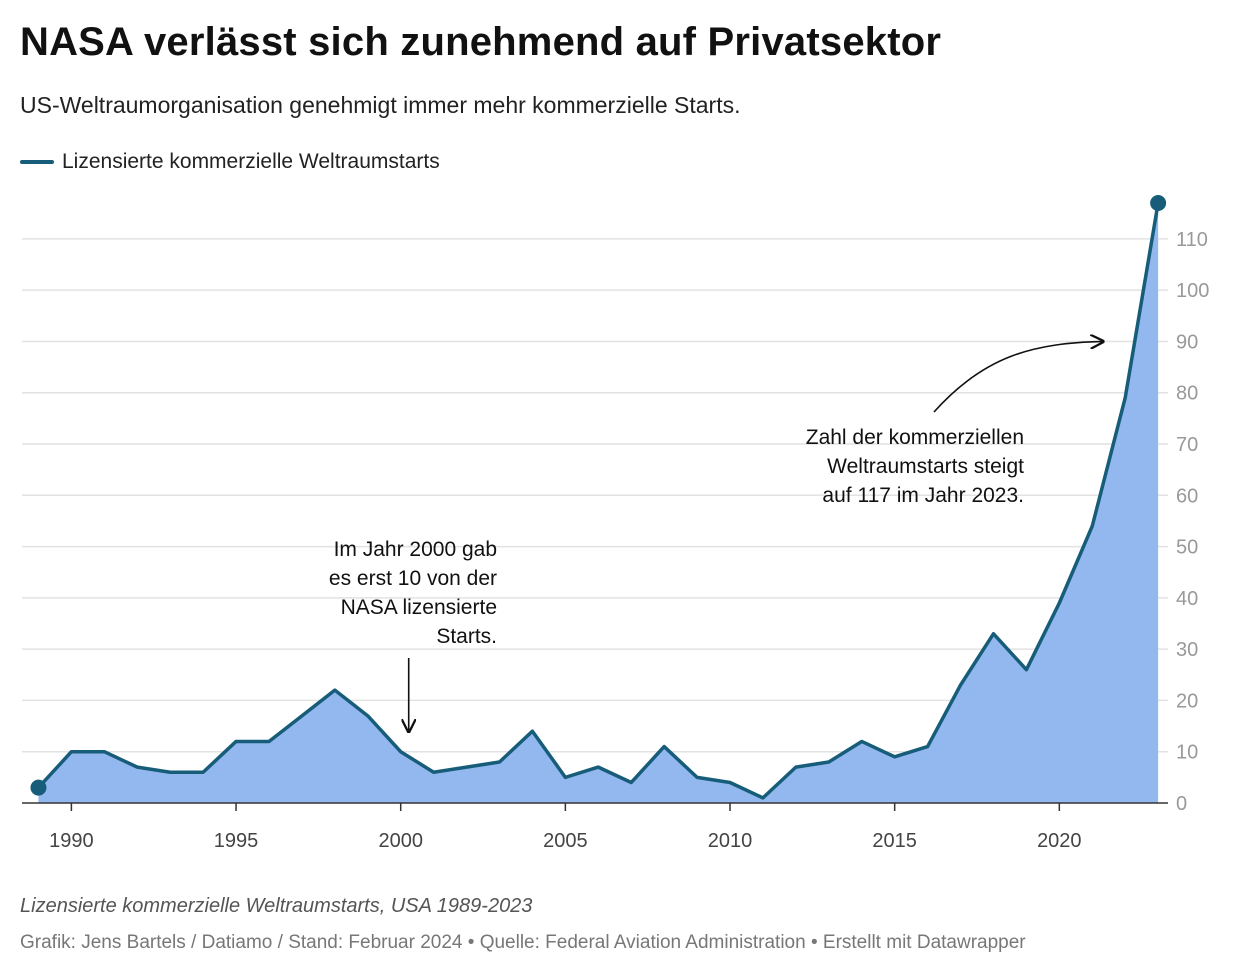 This screenshot has height=978, width=1240. What do you see at coordinates (894, 841) in the screenshot?
I see `x-tick-label: 2015` at bounding box center [894, 841].